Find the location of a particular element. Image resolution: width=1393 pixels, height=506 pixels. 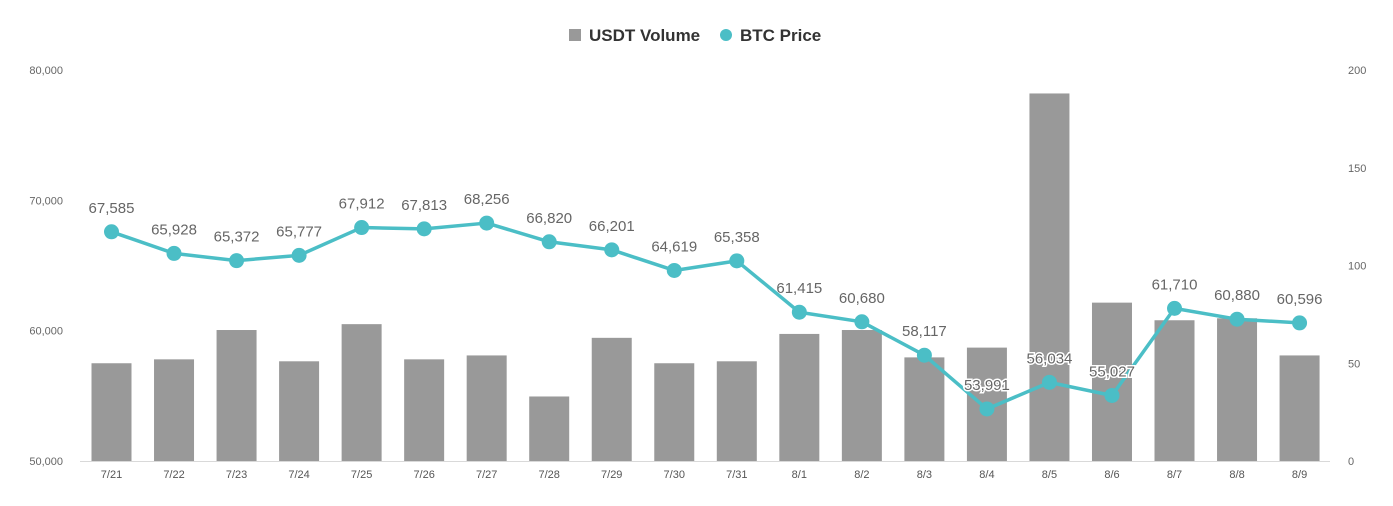

x-tick-label: 7/27 is located at coordinates (486, 475).